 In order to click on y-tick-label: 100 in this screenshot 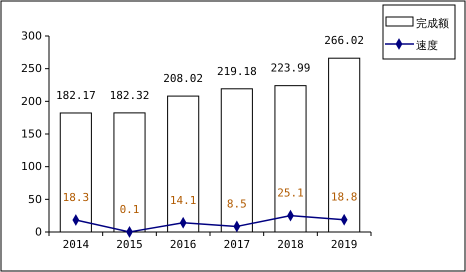, I will do `click(31, 167)`.